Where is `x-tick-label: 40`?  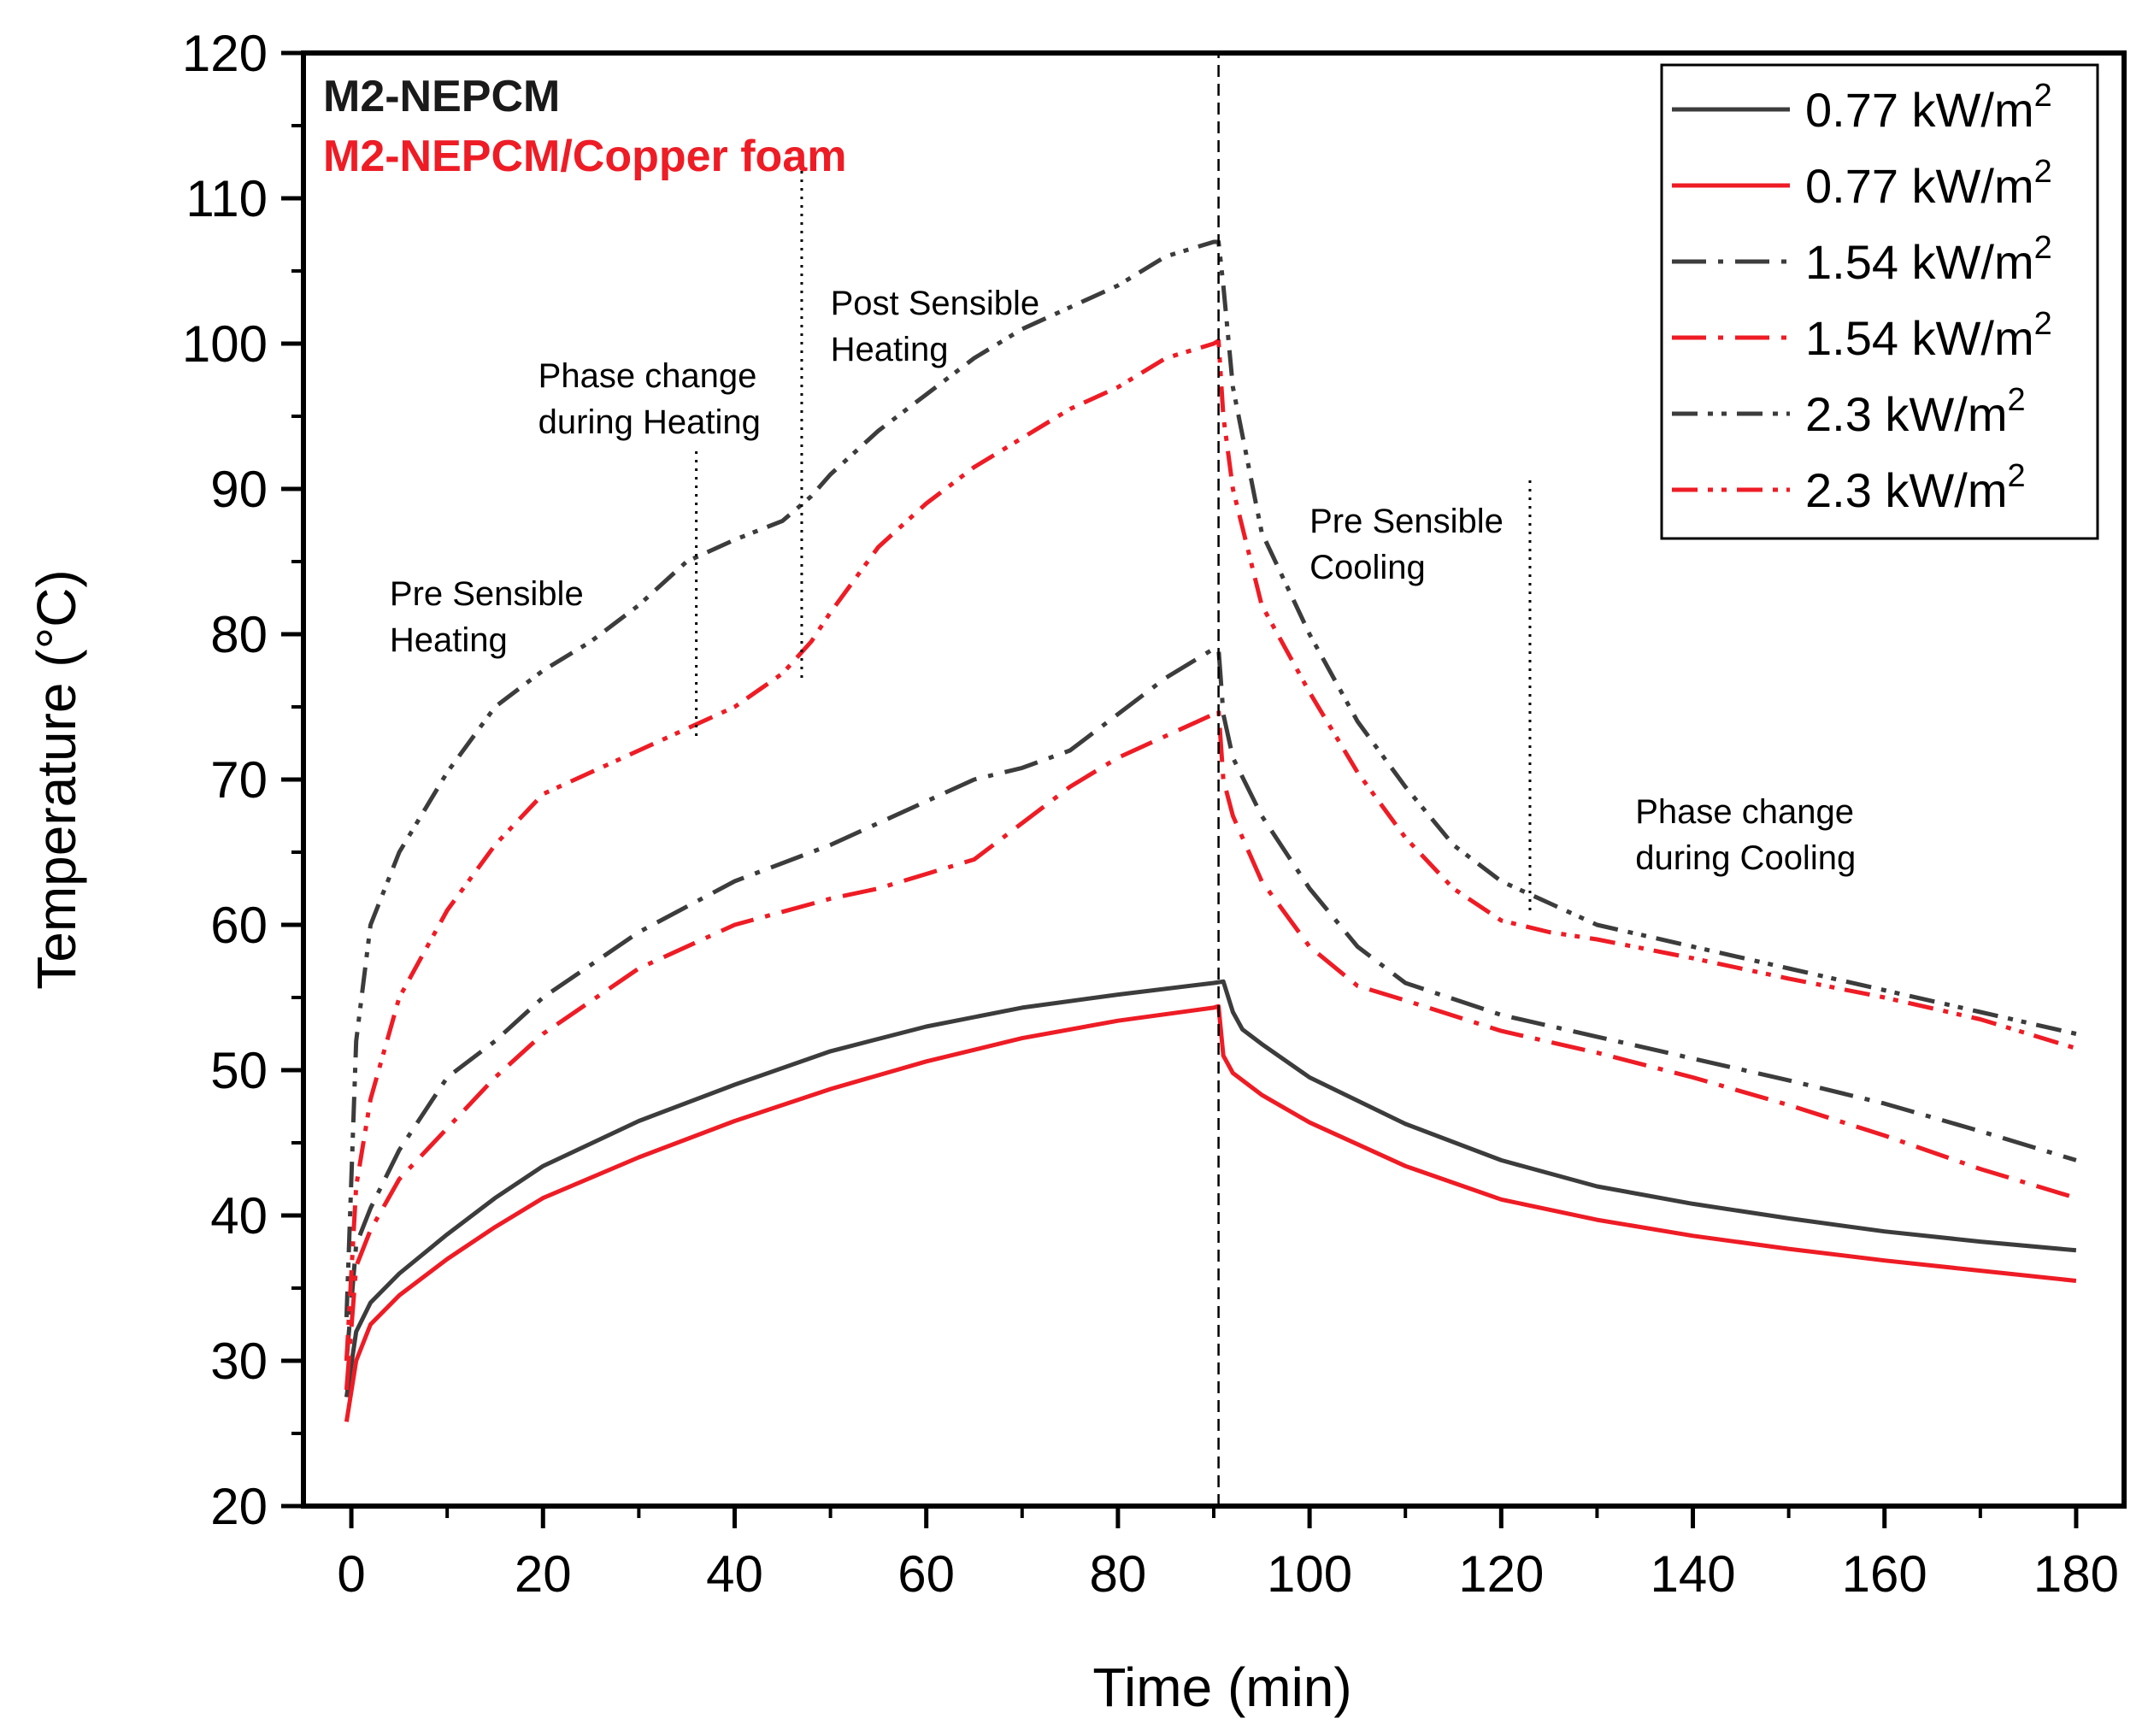
x-tick-label: 40 is located at coordinates (734, 1574).